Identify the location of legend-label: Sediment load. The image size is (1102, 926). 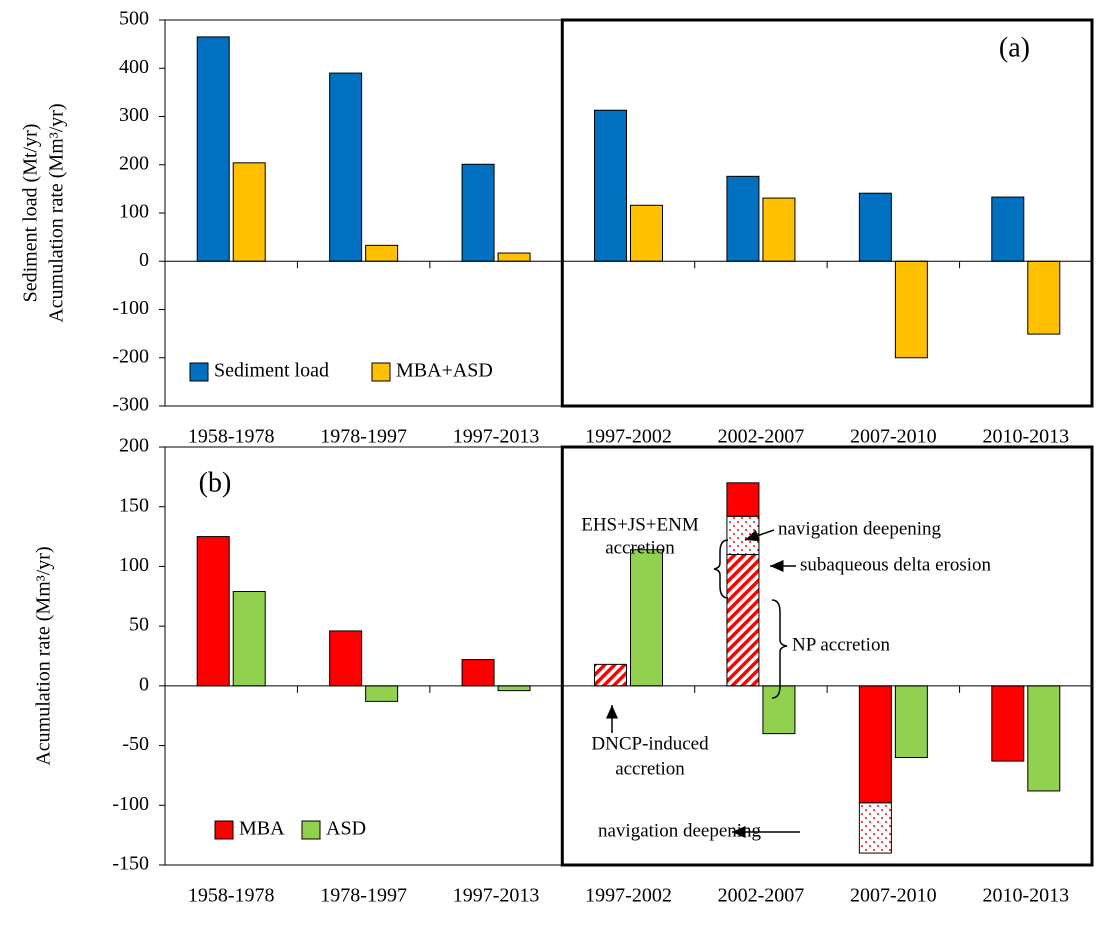
(271, 371).